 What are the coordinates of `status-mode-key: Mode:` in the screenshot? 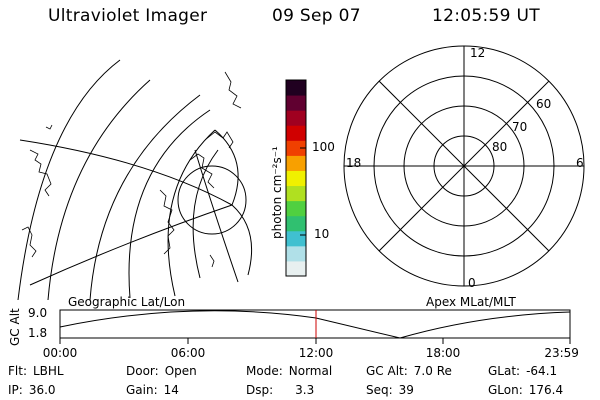 It's located at (264, 371).